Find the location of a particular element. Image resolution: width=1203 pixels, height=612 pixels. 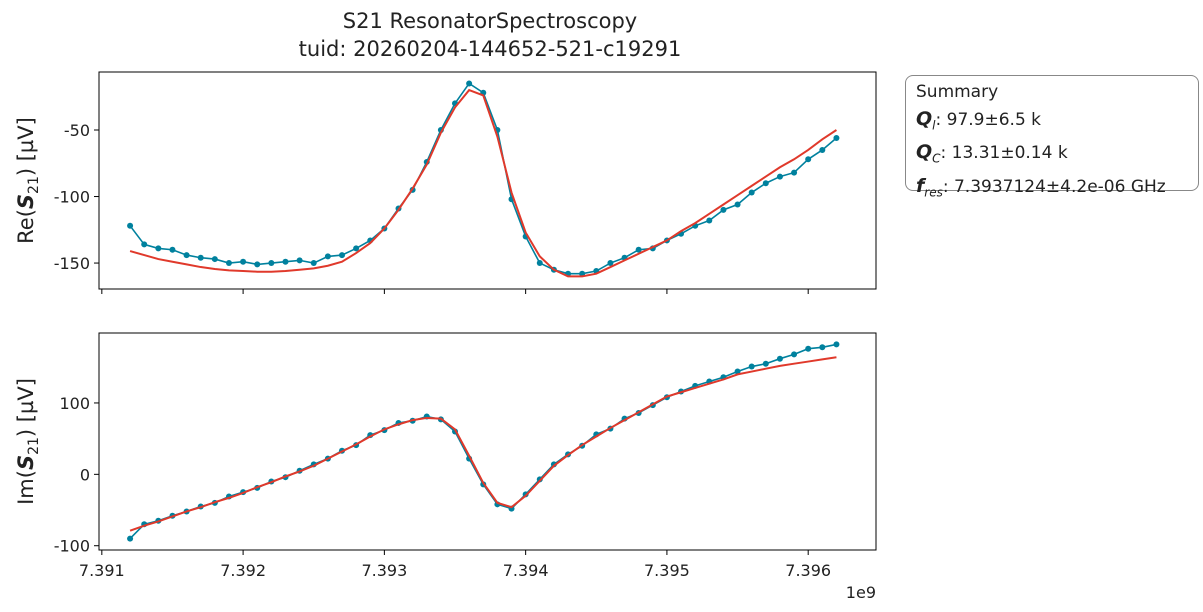

summary-title: Summary is located at coordinates (957, 92).